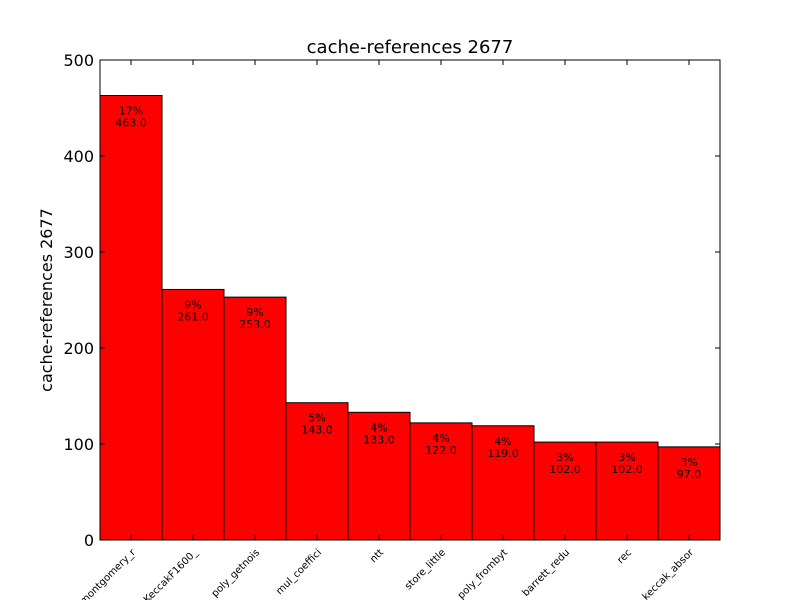  I want to click on bar-value-label: 122.0, so click(441, 450).